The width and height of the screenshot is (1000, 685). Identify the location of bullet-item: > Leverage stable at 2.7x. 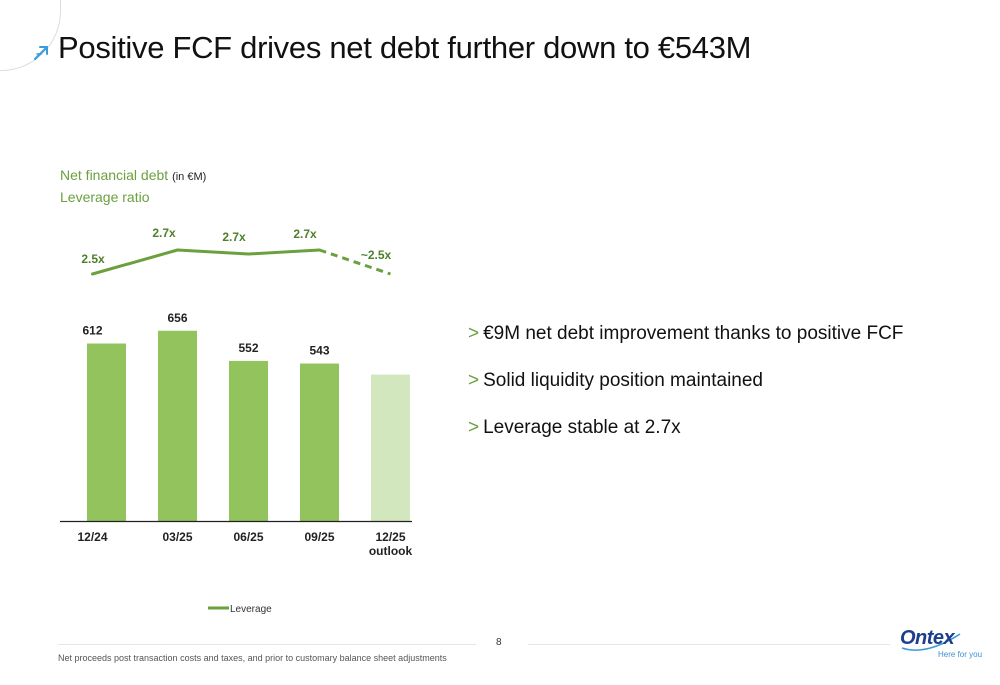
(685, 428).